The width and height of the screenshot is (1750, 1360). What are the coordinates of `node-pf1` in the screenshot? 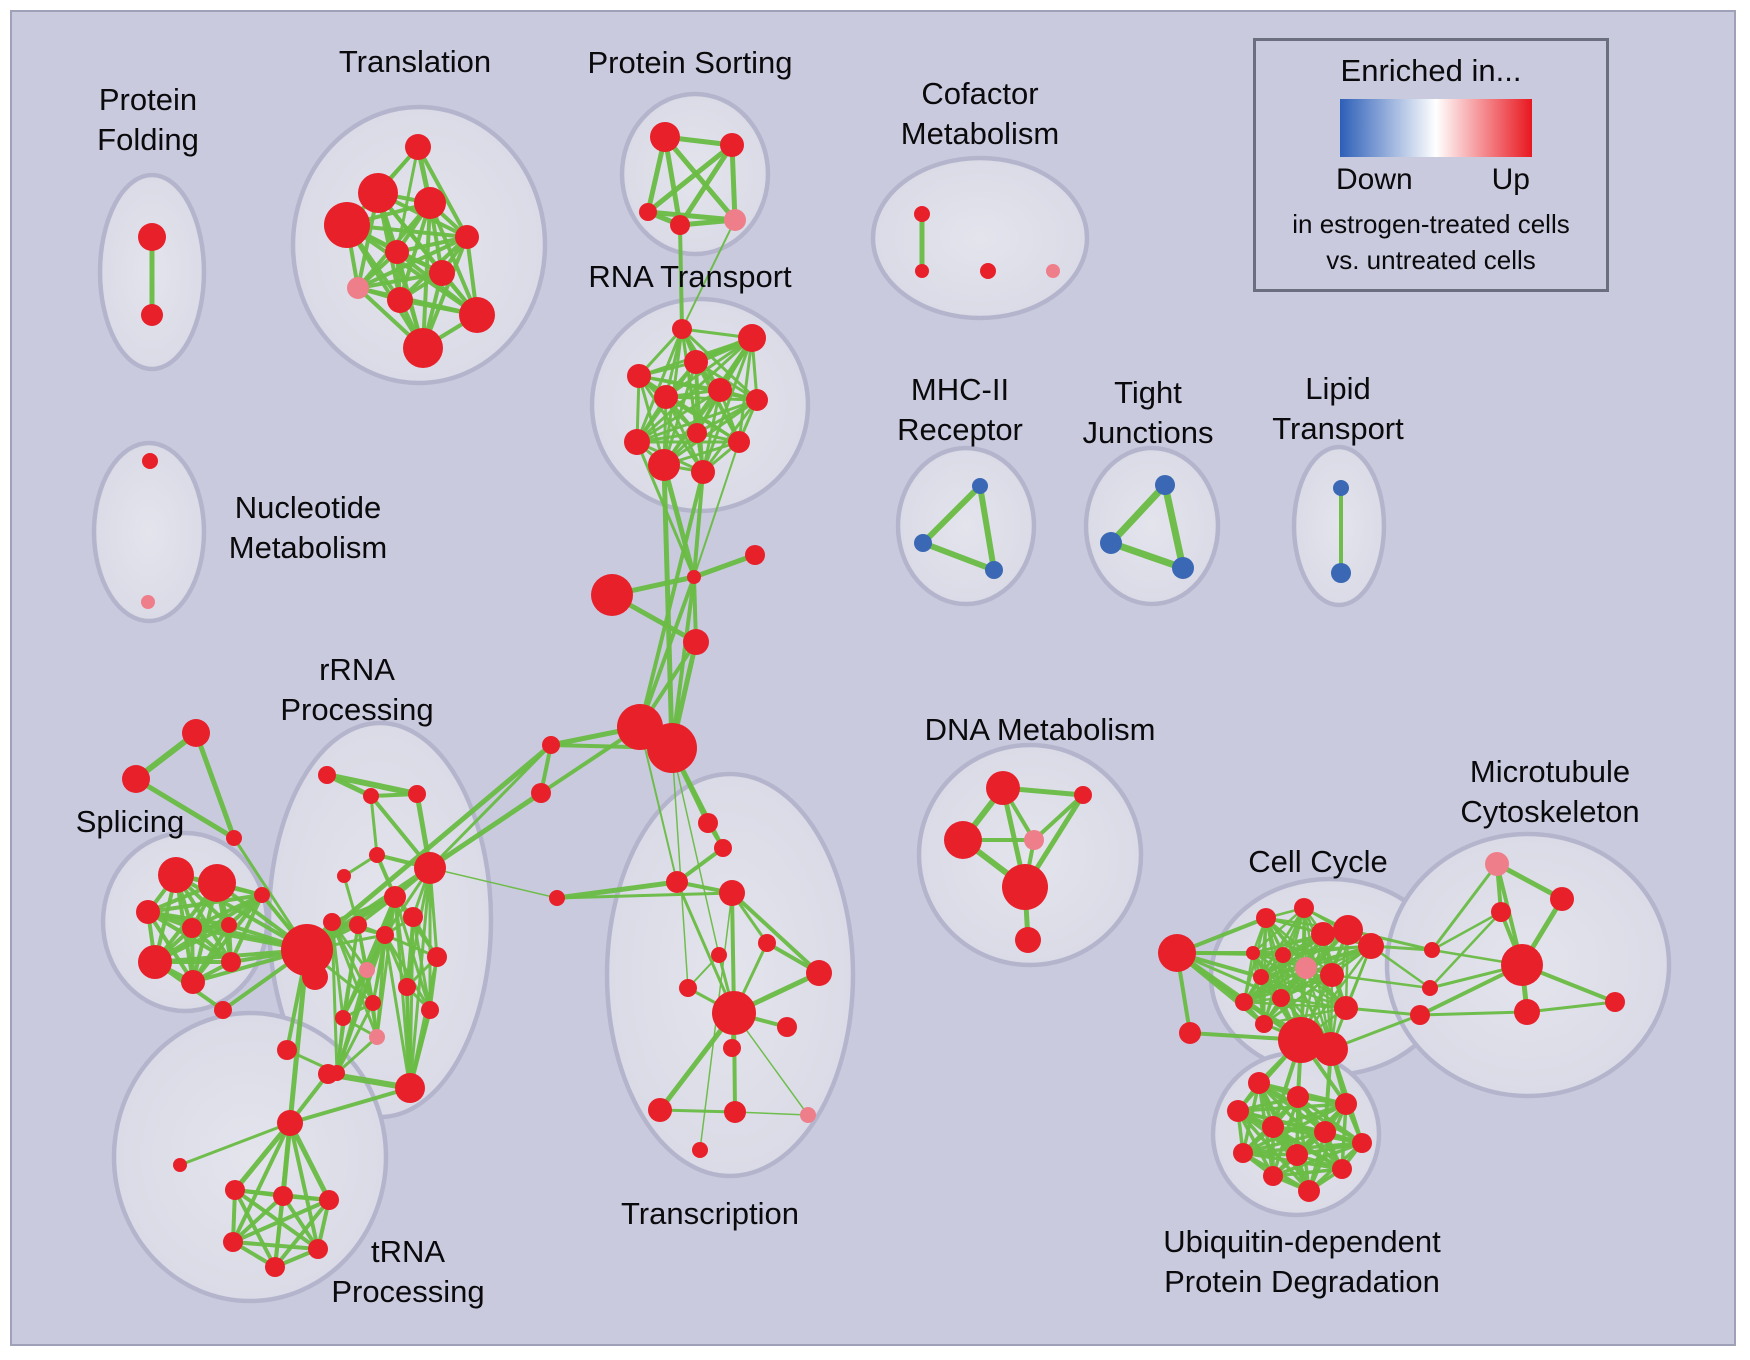 It's located at (152, 237).